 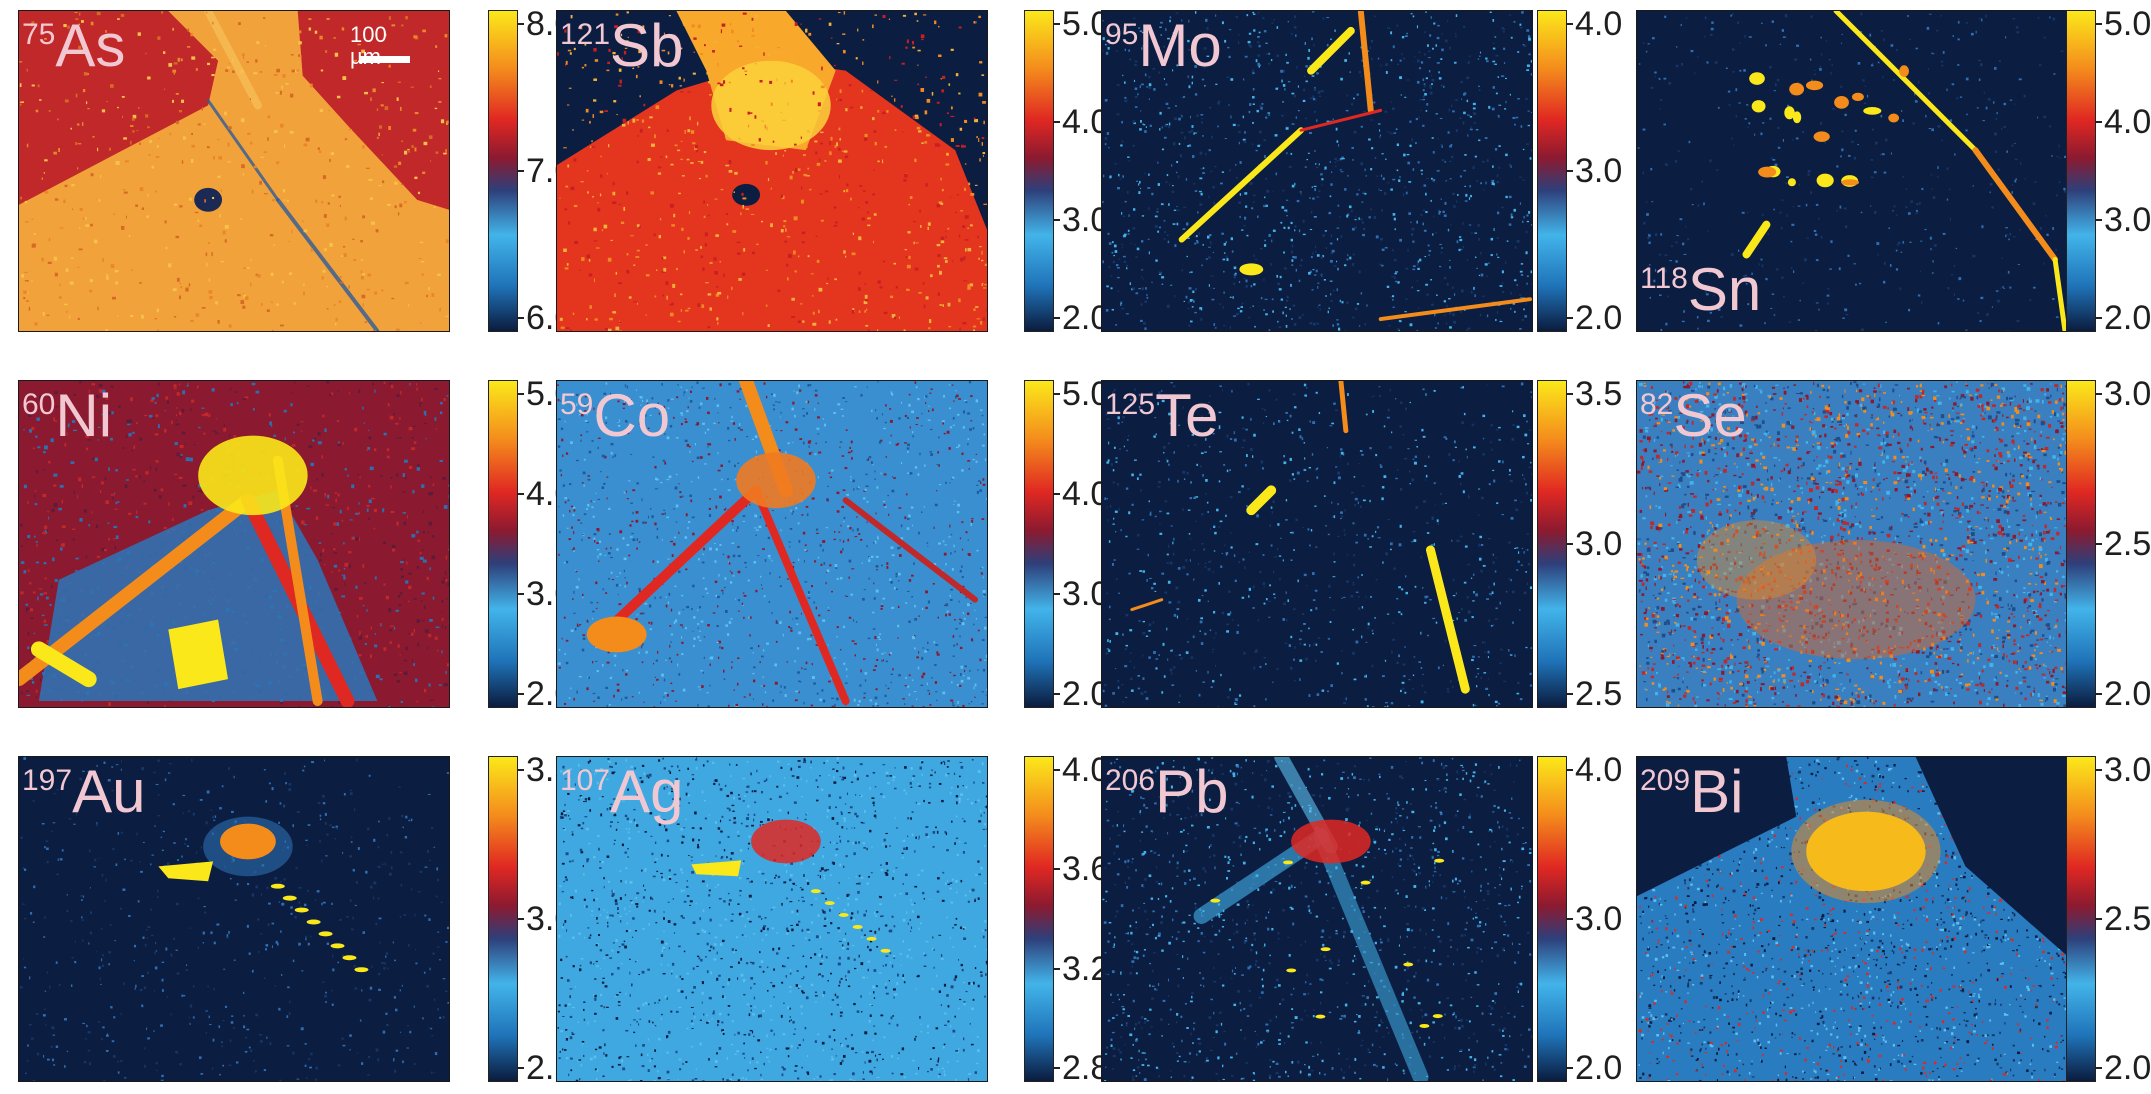 What do you see at coordinates (2127, 24) in the screenshot?
I see `colorbar-tick-label: 5.0` at bounding box center [2127, 24].